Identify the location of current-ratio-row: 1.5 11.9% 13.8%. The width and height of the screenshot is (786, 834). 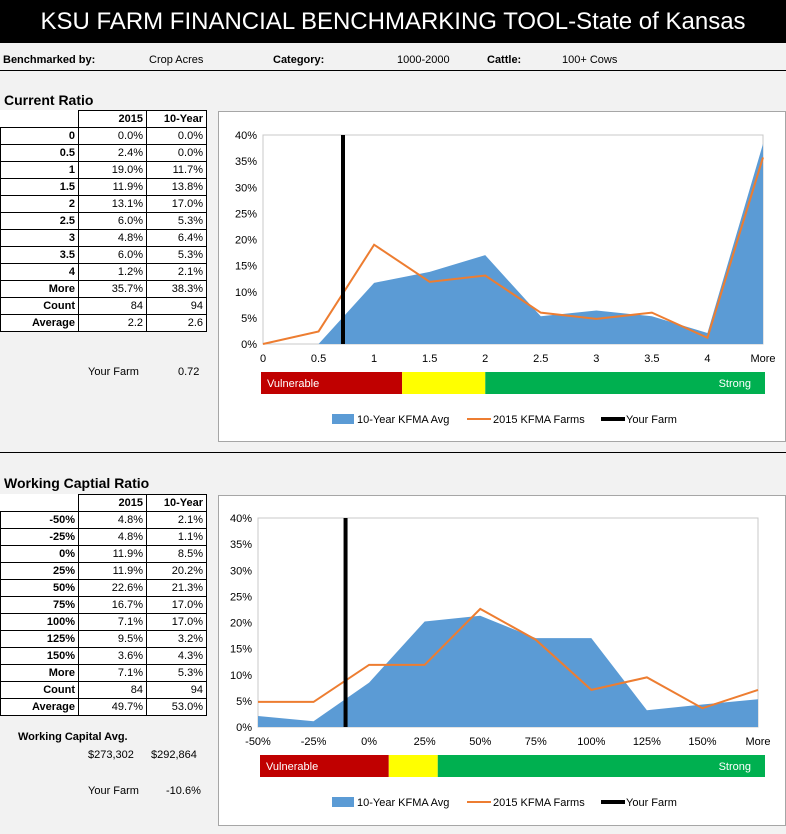
(103, 187).